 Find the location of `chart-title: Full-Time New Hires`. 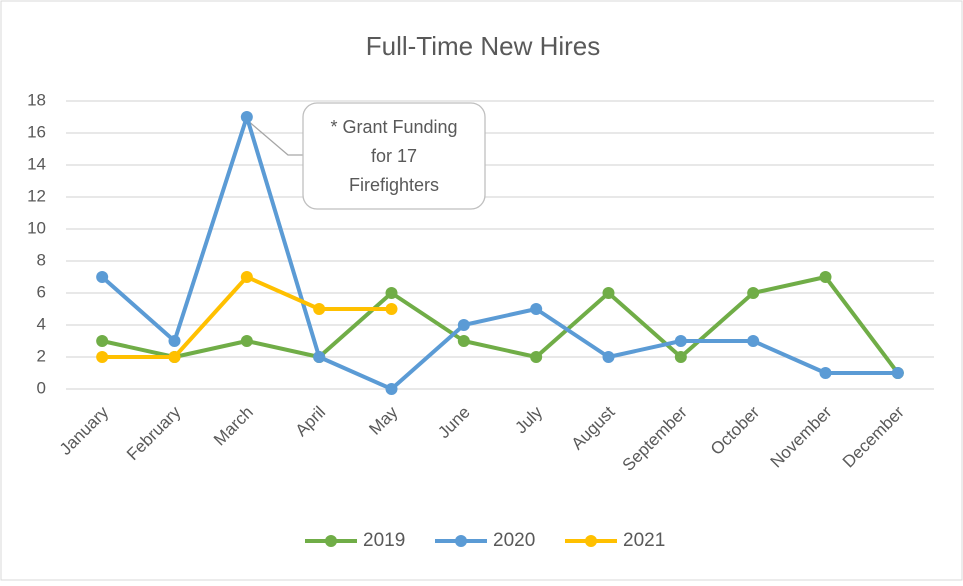

chart-title: Full-Time New Hires is located at coordinates (483, 46).